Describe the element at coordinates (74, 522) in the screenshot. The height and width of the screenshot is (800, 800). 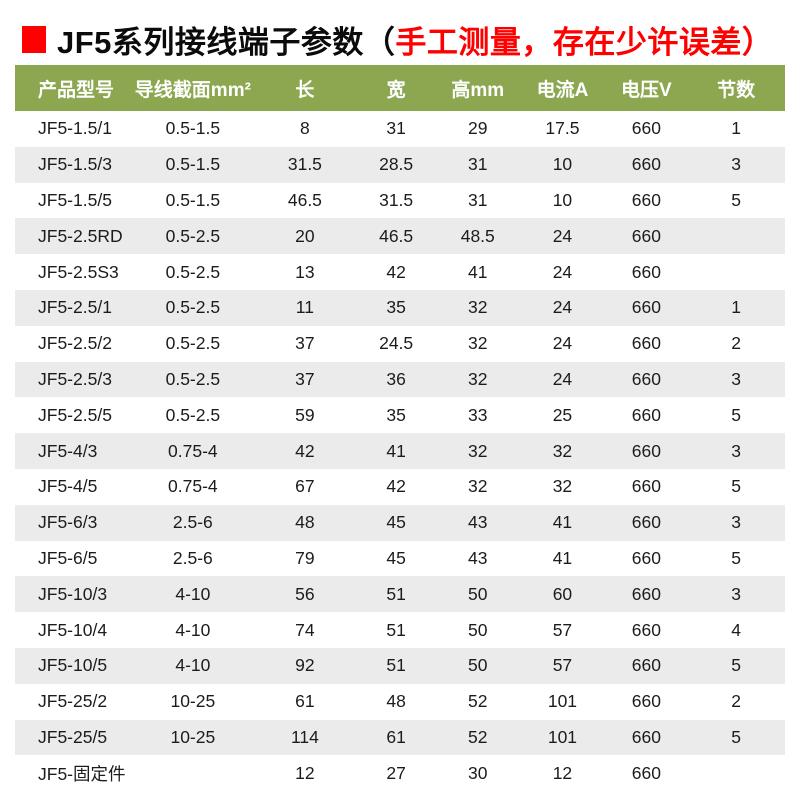
I see `product-model-cell: JF5-6/3` at that location.